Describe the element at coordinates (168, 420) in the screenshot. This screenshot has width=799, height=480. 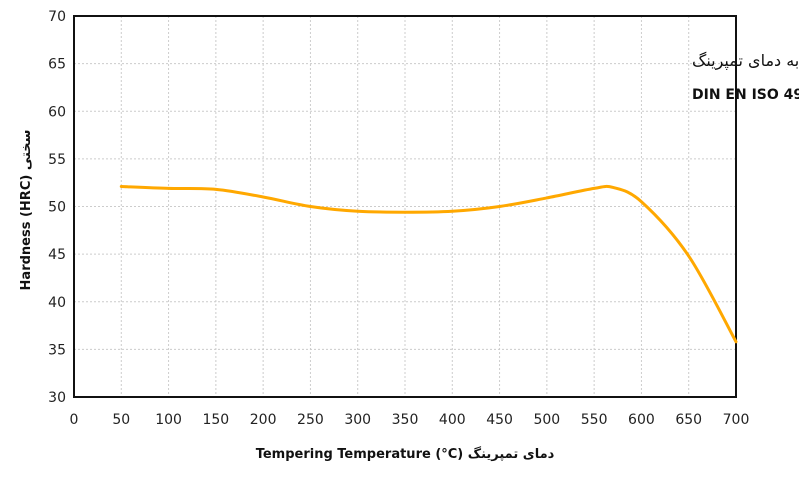
I see `x-tick-label: 100` at that location.